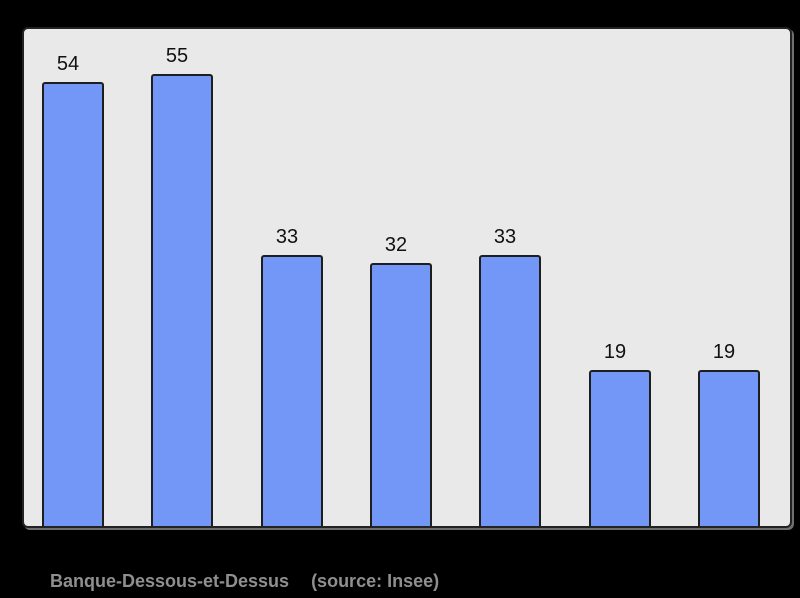 This screenshot has width=800, height=598. Describe the element at coordinates (170, 581) in the screenshot. I see `caption-title: Banque-Dessous-et-Dessus` at that location.